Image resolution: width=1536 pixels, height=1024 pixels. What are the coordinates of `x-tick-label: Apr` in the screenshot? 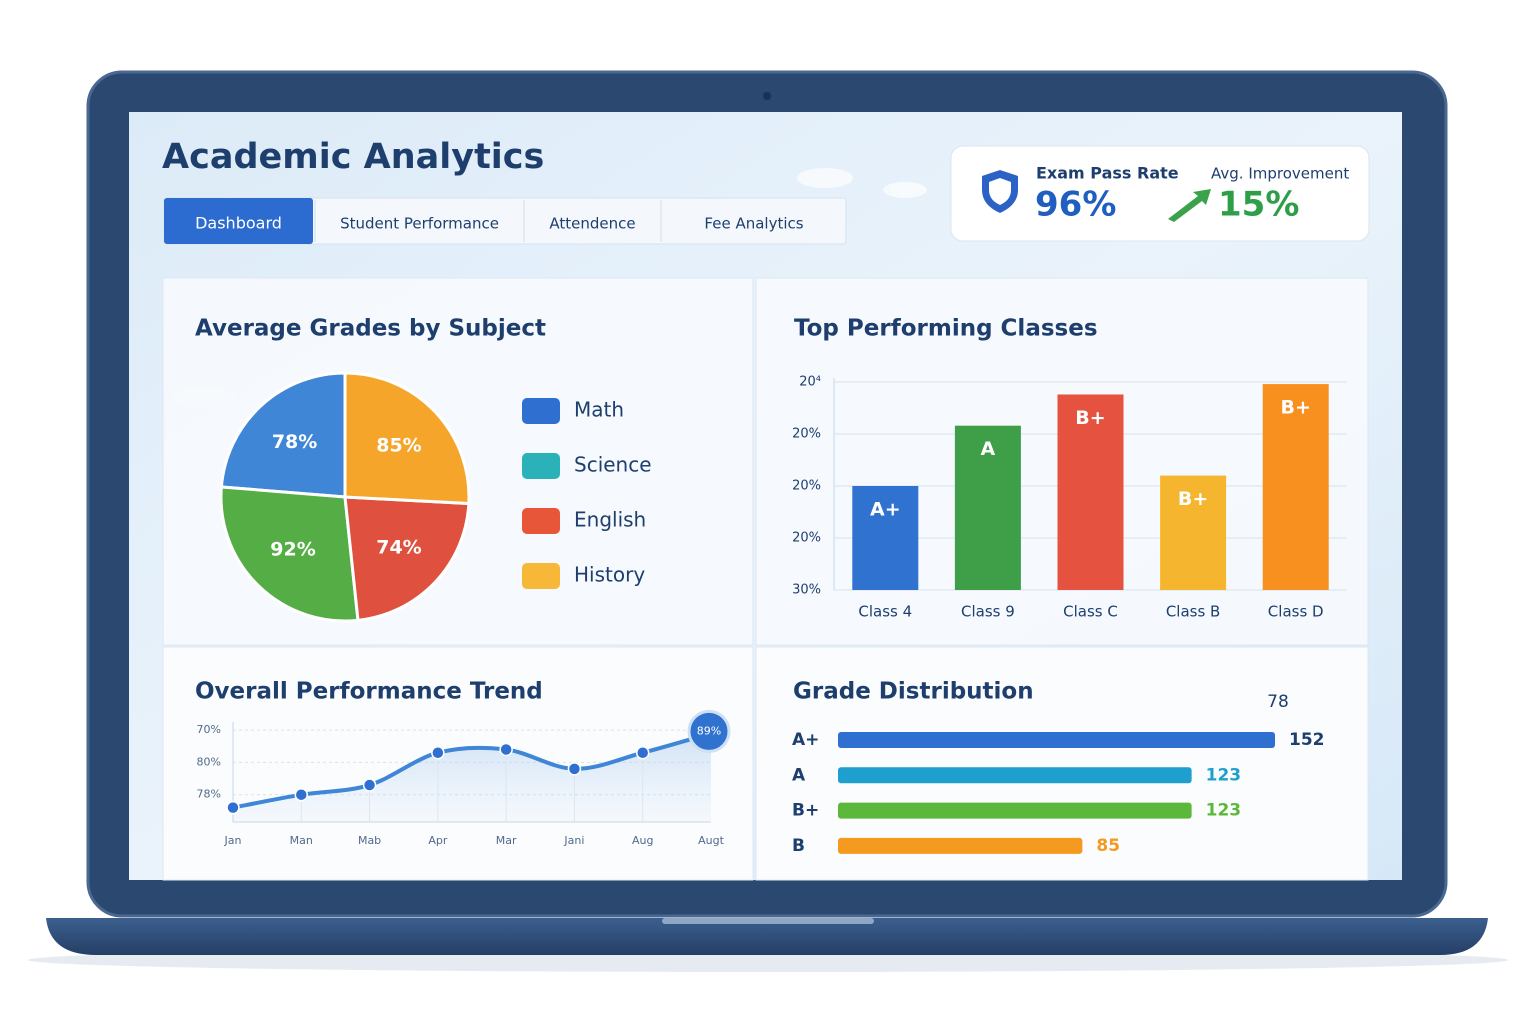 It's located at (438, 840).